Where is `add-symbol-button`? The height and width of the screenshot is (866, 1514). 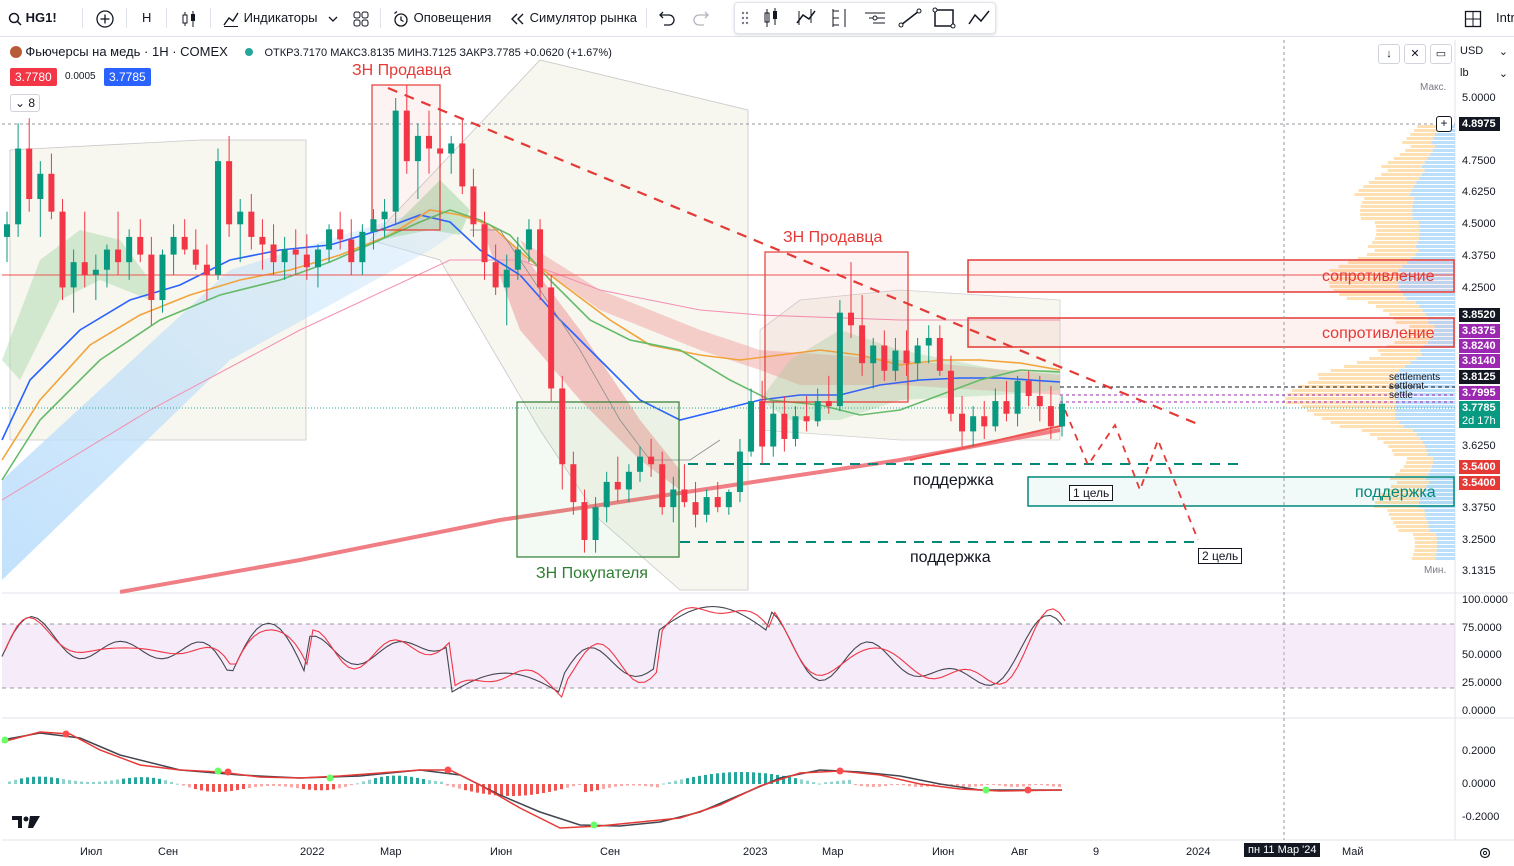 add-symbol-button is located at coordinates (105, 18).